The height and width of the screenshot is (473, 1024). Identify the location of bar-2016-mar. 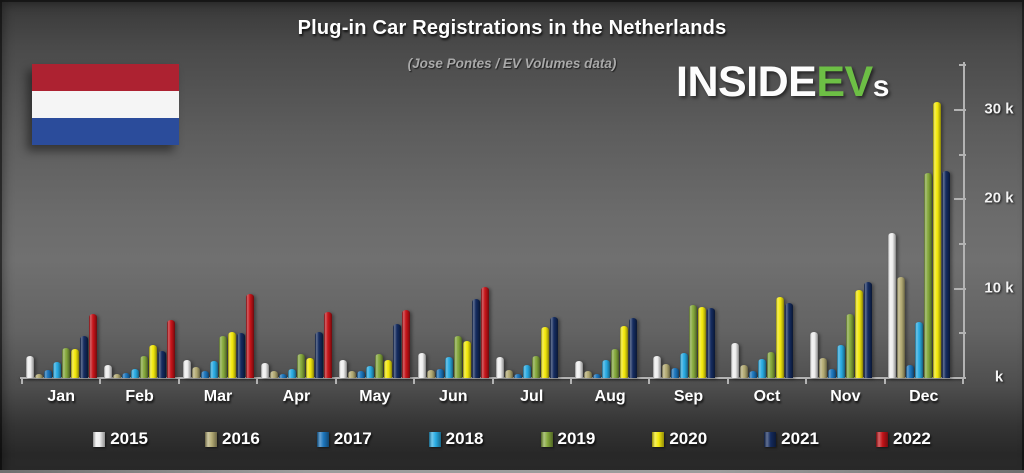
(195, 372).